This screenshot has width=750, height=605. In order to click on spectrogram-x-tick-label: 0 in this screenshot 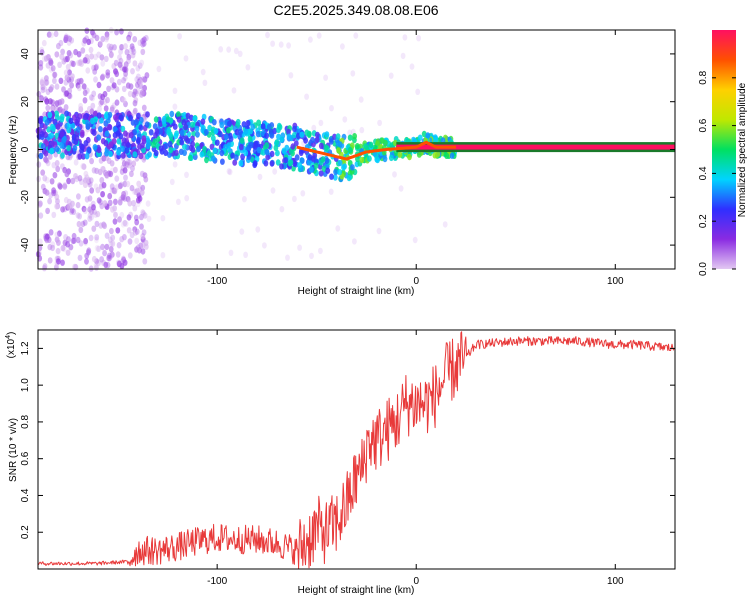, I will do `click(416, 281)`.